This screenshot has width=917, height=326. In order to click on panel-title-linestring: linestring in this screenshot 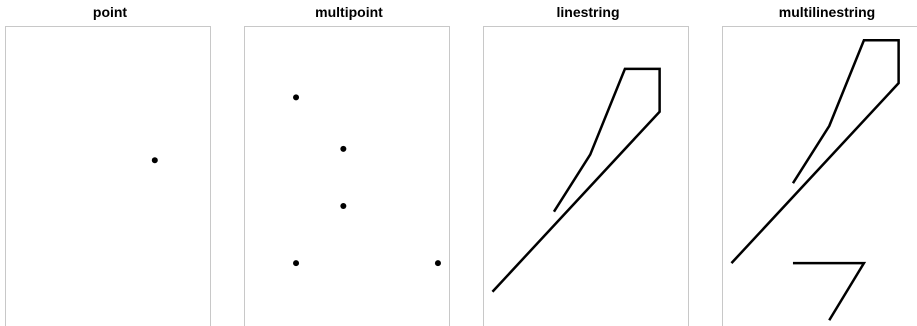, I will do `click(588, 12)`.